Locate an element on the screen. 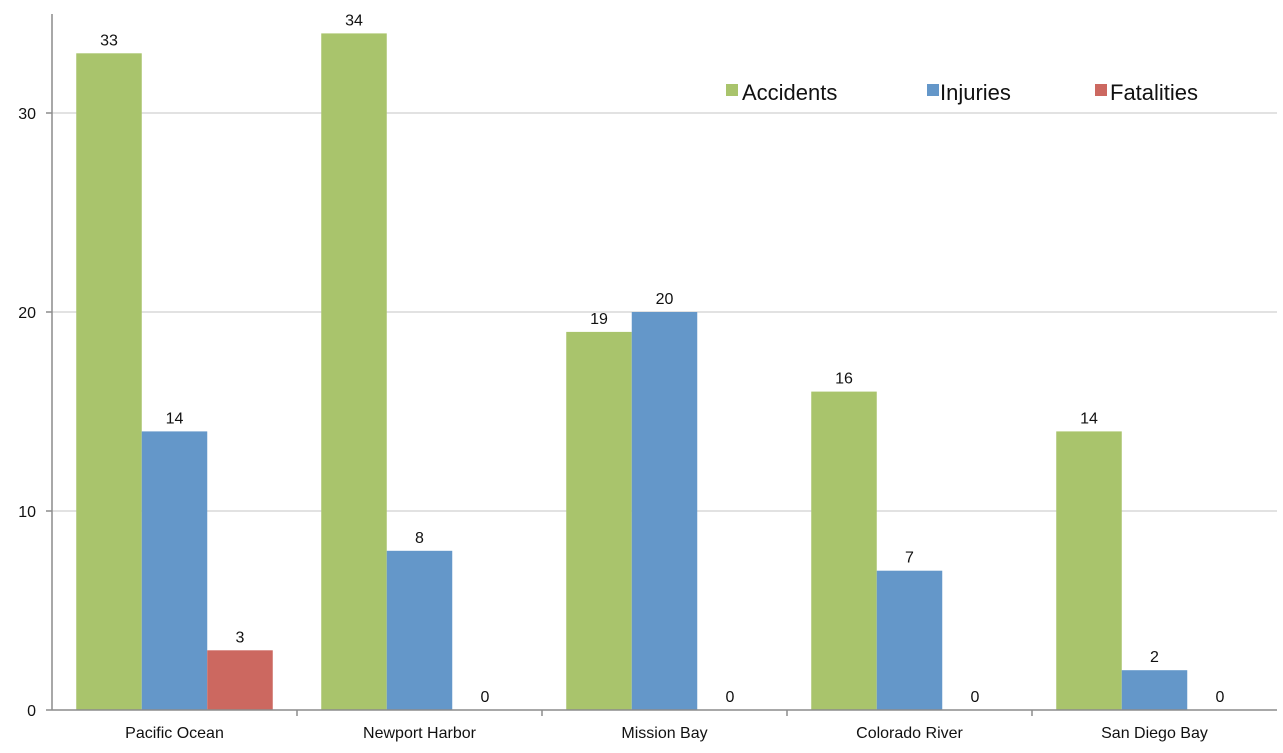  y-tick-label: 10 is located at coordinates (27, 512).